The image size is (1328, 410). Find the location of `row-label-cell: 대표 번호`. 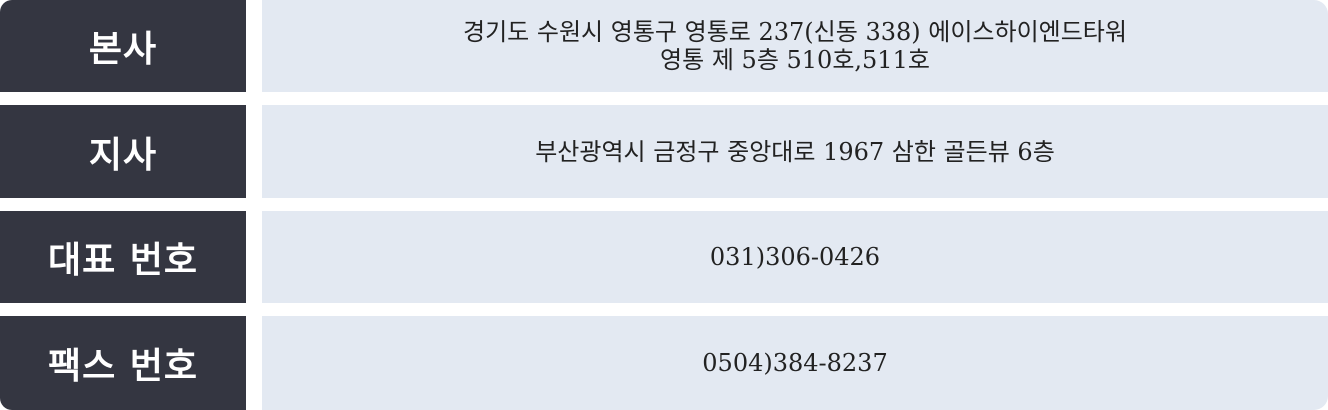

row-label-cell: 대표 번호 is located at coordinates (123, 257).